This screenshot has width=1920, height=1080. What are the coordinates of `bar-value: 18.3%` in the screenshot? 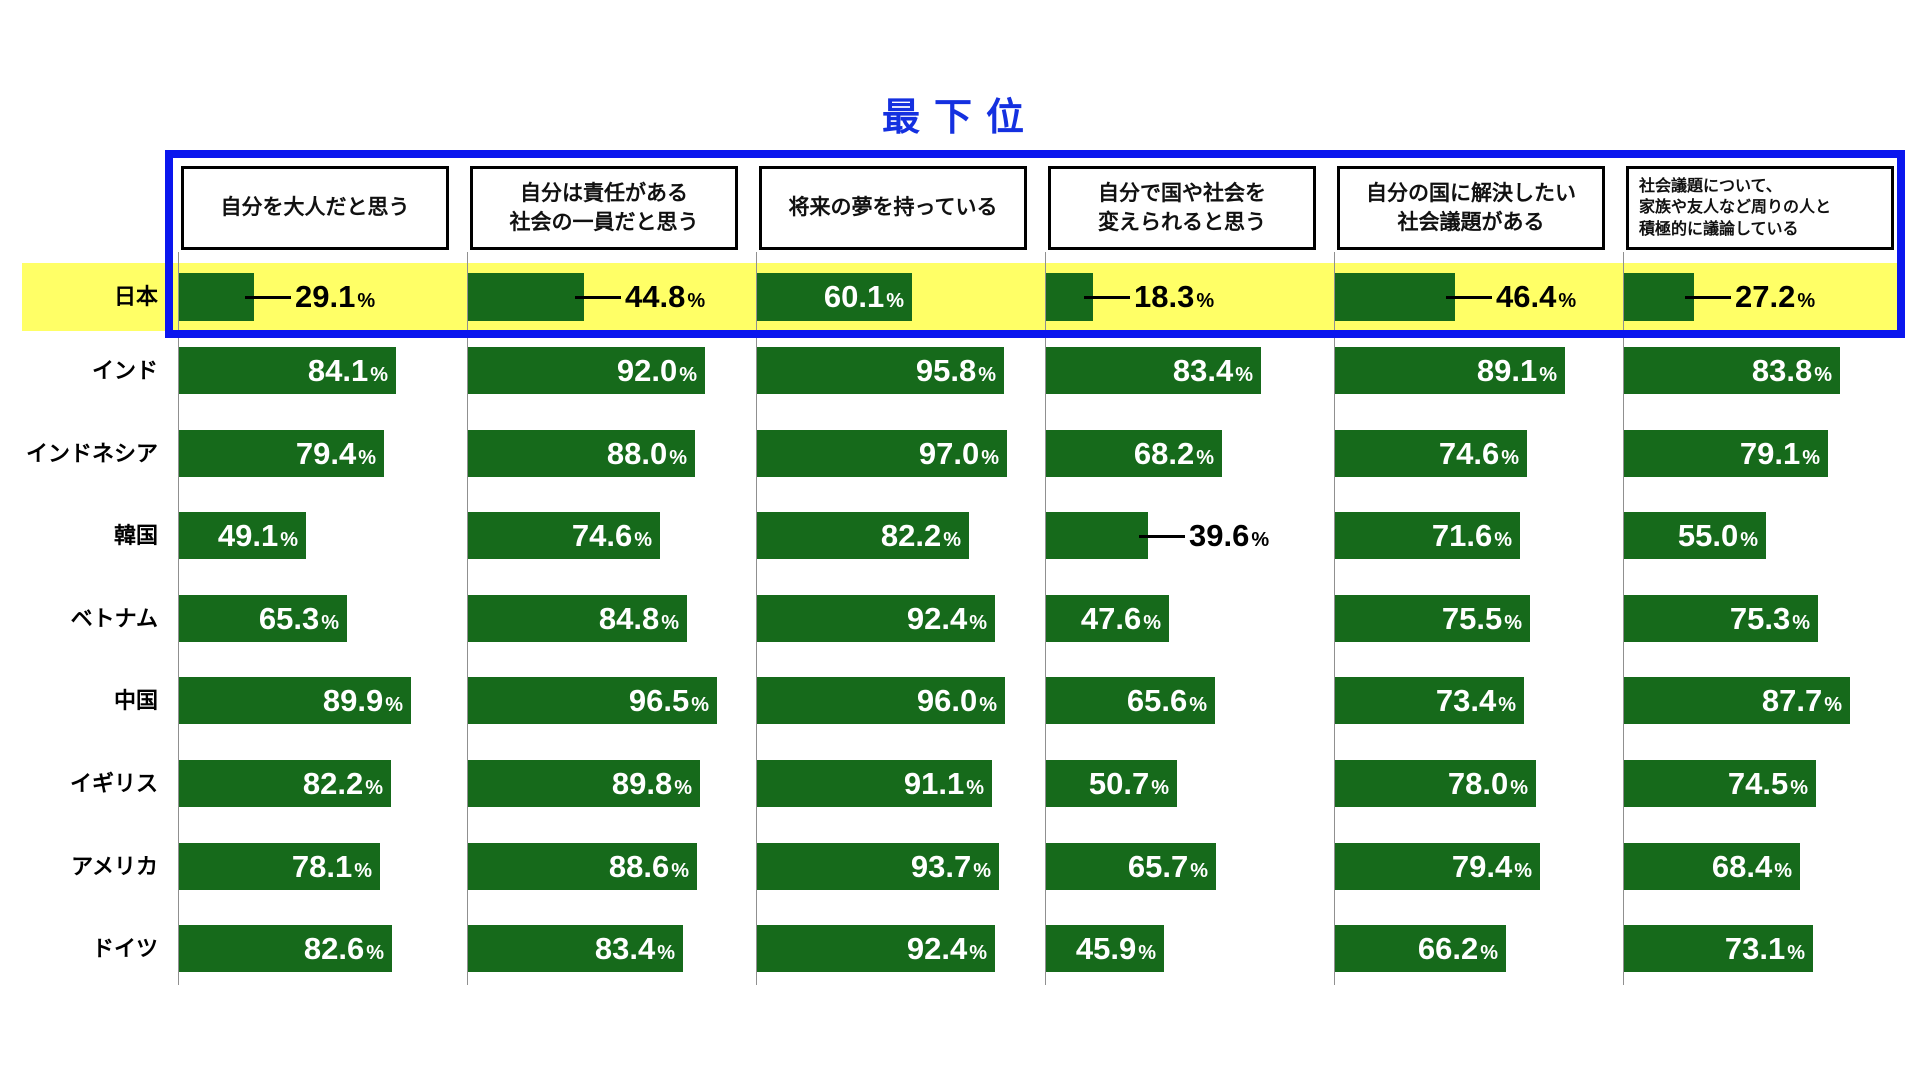 It's located at (1174, 297).